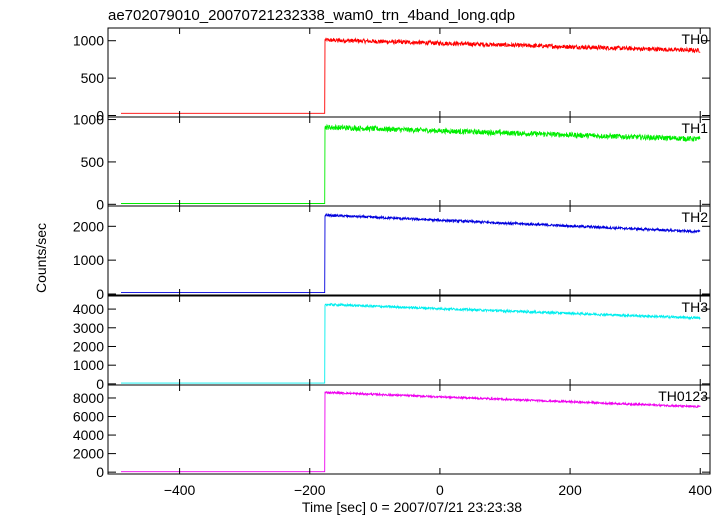 Image resolution: width=723 pixels, height=516 pixels. Describe the element at coordinates (695, 39) in the screenshot. I see `panel-label: TH0` at that location.